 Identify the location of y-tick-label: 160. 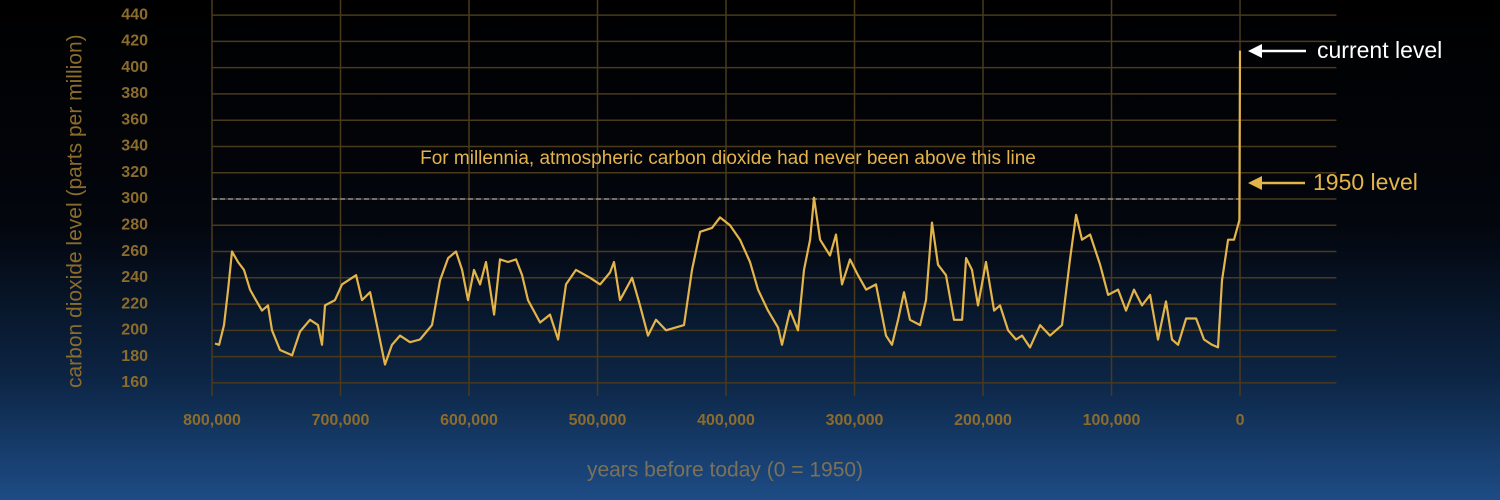
(134, 382).